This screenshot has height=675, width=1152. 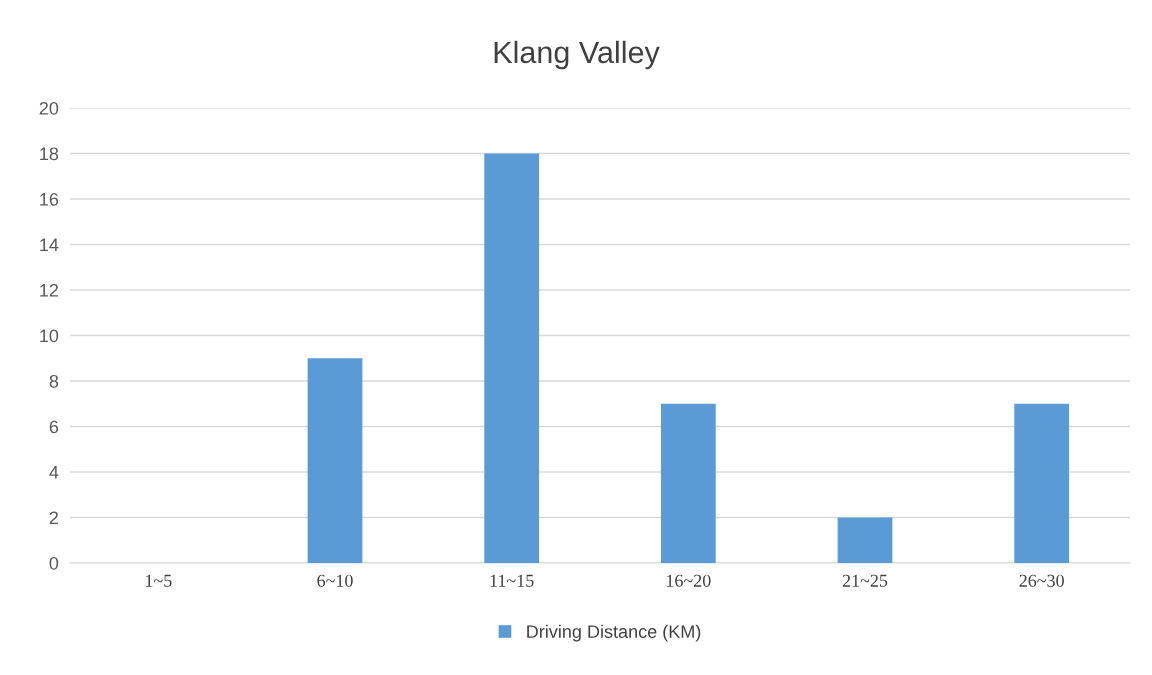 I want to click on y-tick-label: 8, so click(x=54, y=381).